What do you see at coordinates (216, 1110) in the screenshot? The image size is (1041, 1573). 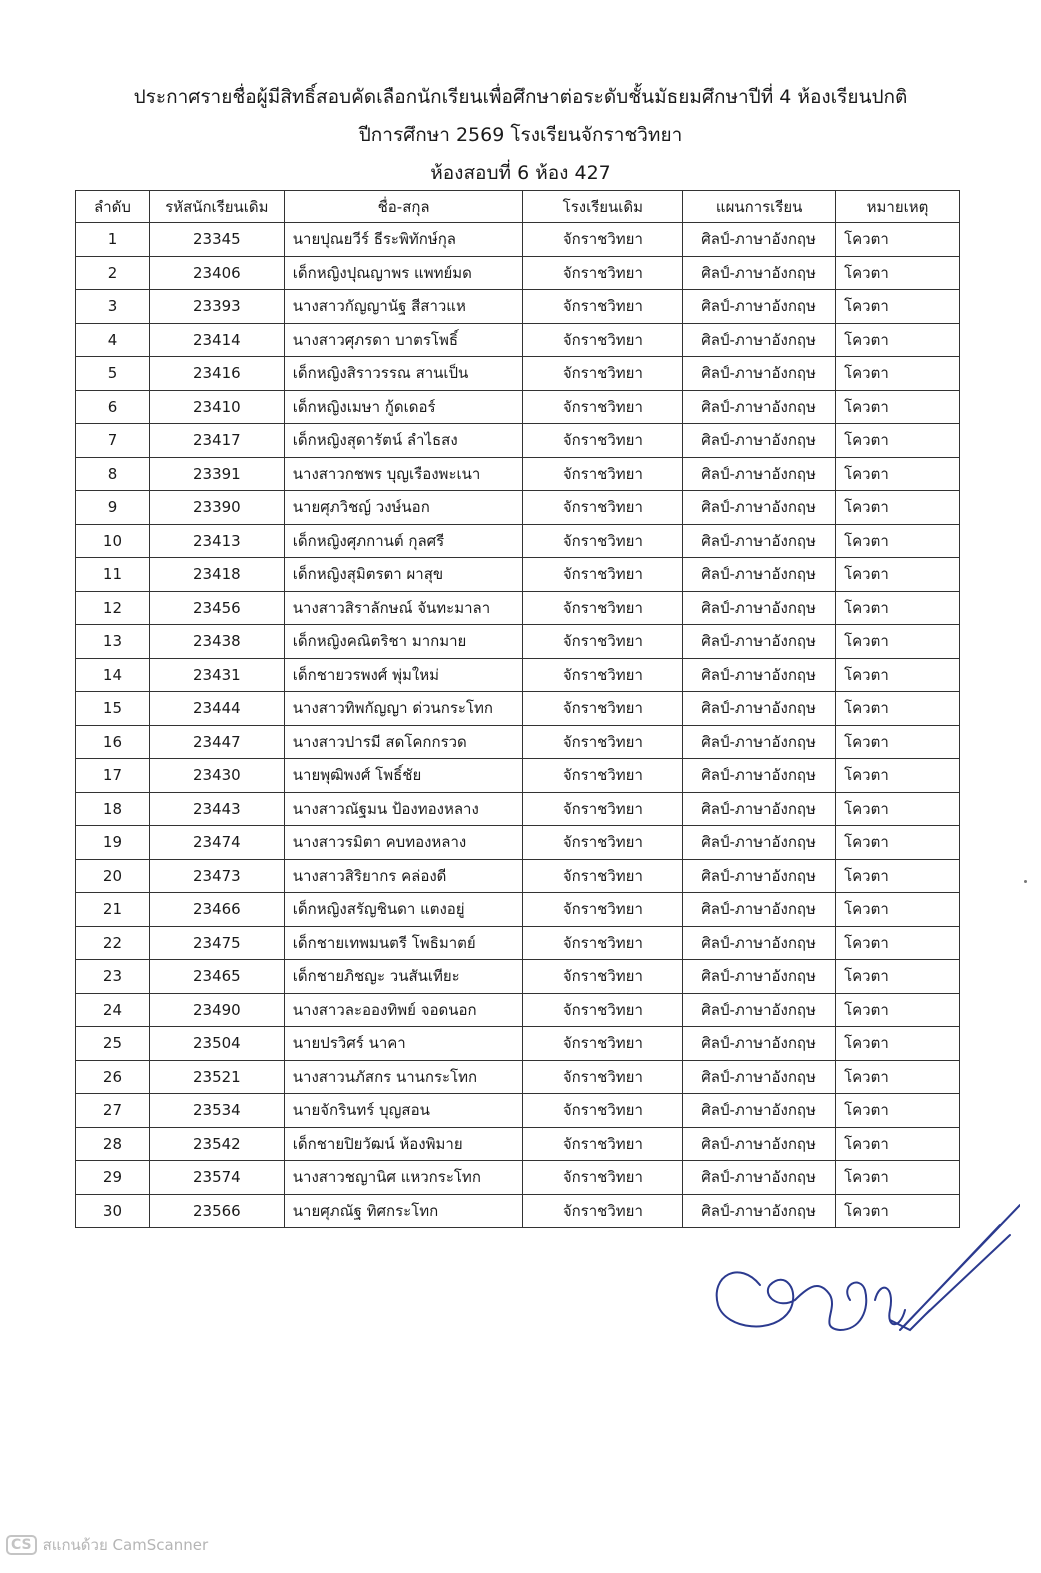 I see `cell-student-id: 23534` at bounding box center [216, 1110].